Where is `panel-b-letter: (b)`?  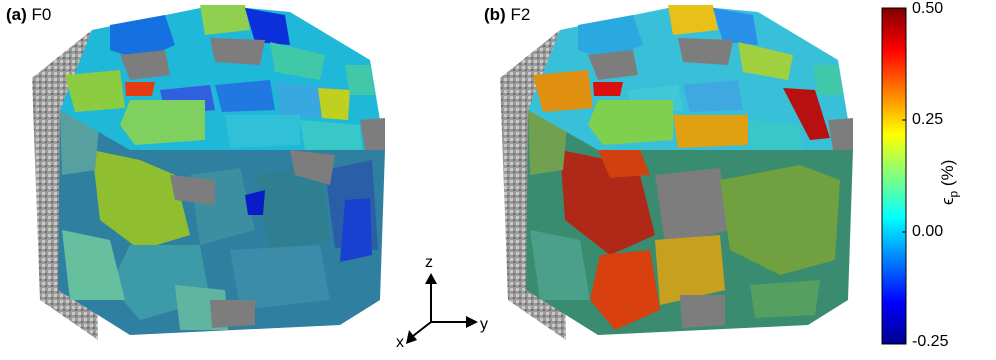
panel-b-letter: (b) is located at coordinates (495, 14).